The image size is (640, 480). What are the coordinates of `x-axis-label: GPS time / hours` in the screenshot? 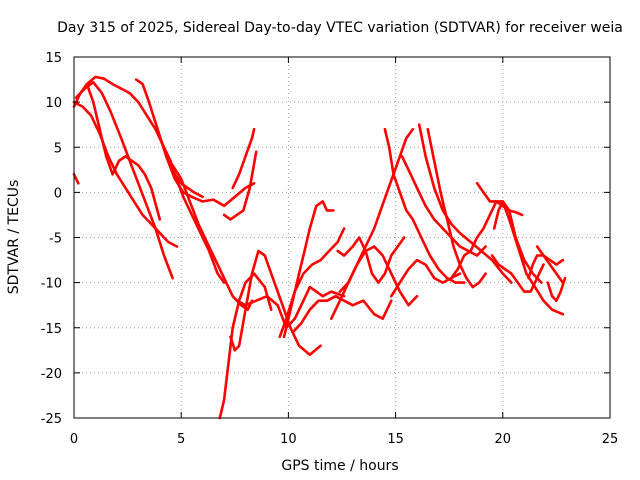 It's located at (339, 466).